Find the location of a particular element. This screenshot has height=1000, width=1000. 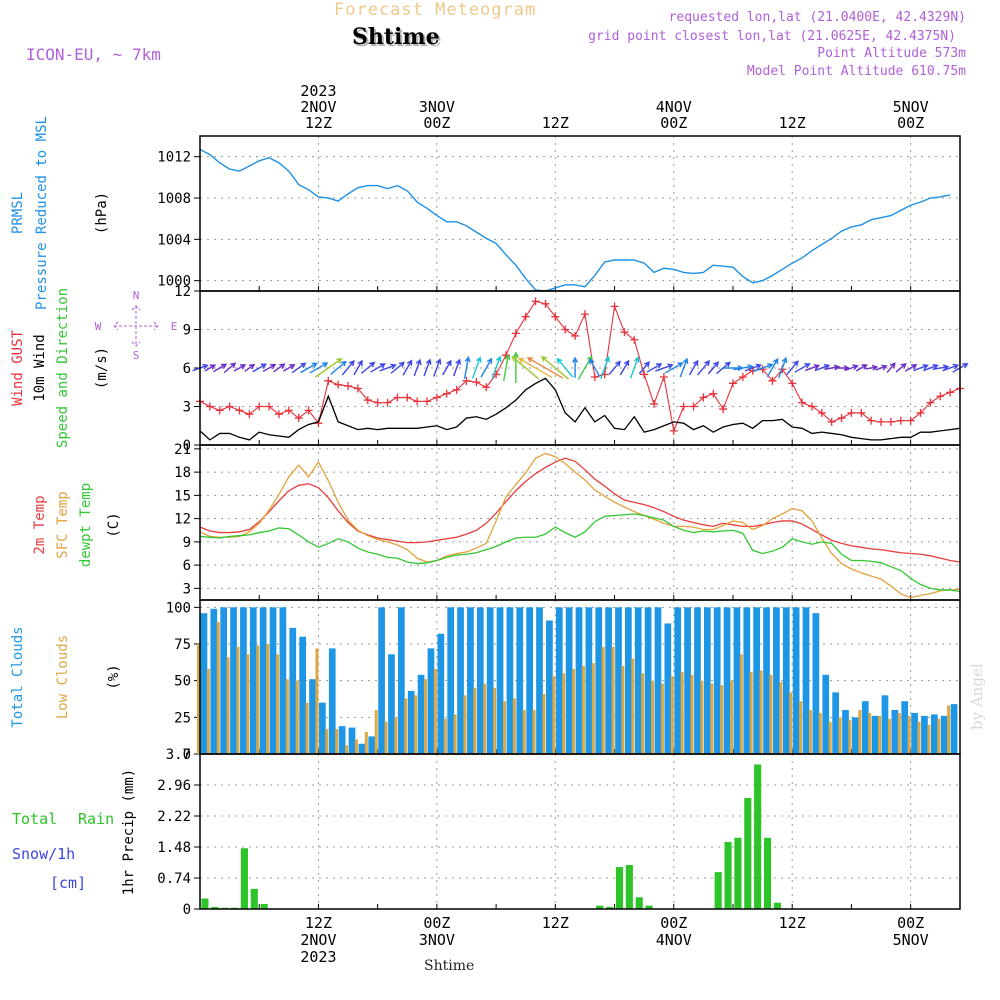

ytick-label-pressure: 1004 is located at coordinates (174, 240).